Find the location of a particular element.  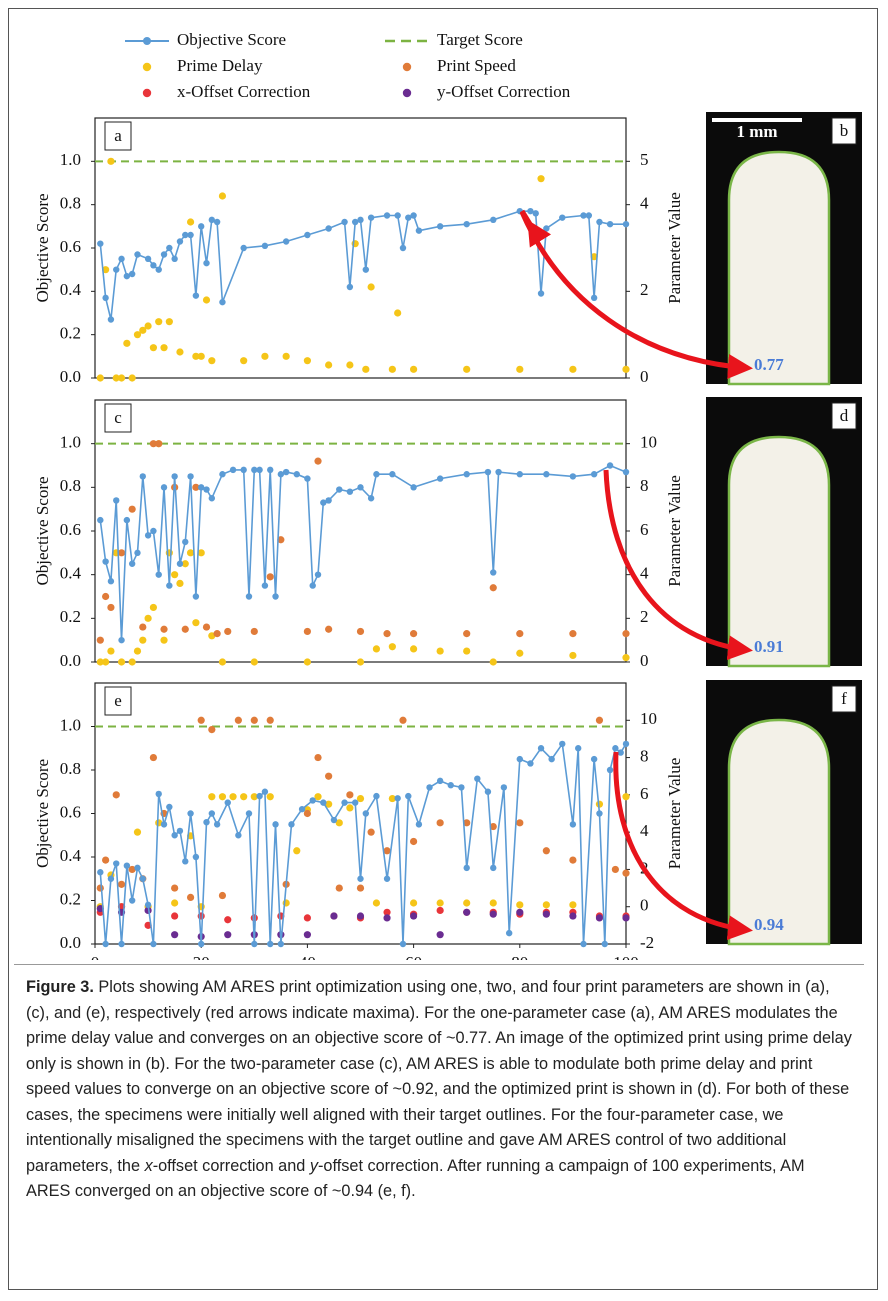

image-score: 0.77 is located at coordinates (769, 364).